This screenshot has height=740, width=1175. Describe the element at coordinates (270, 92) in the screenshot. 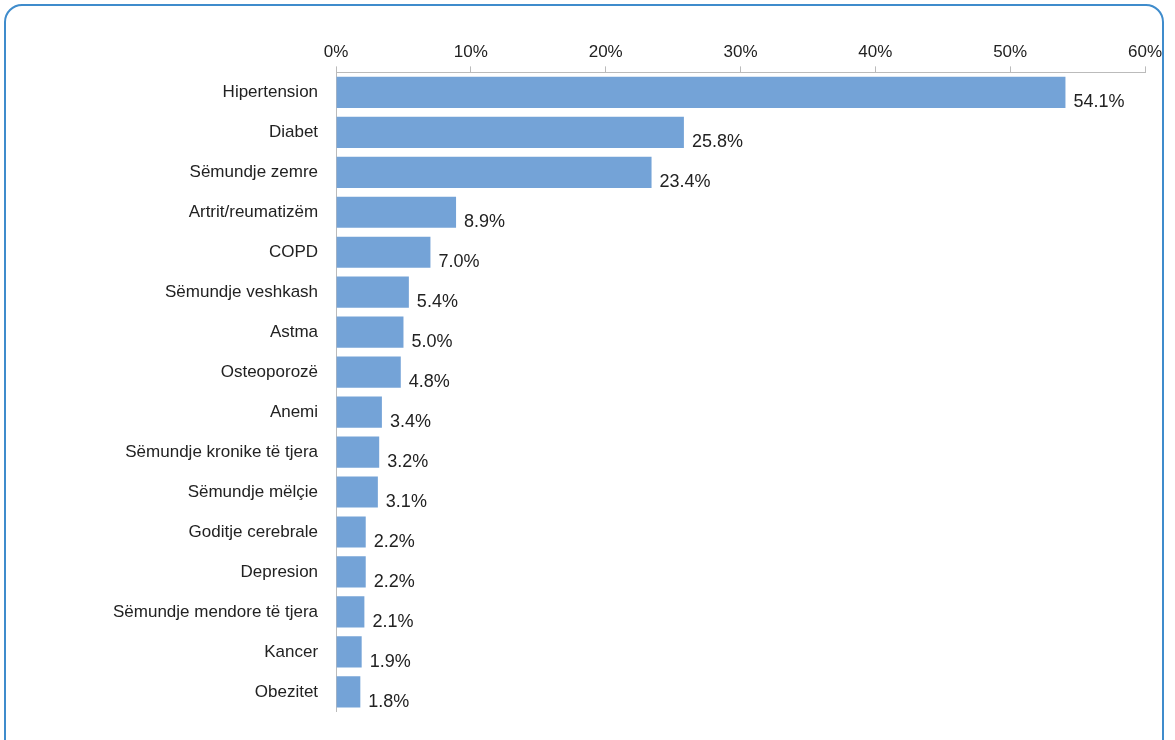

I see `y-tick-label: Hipertension` at that location.